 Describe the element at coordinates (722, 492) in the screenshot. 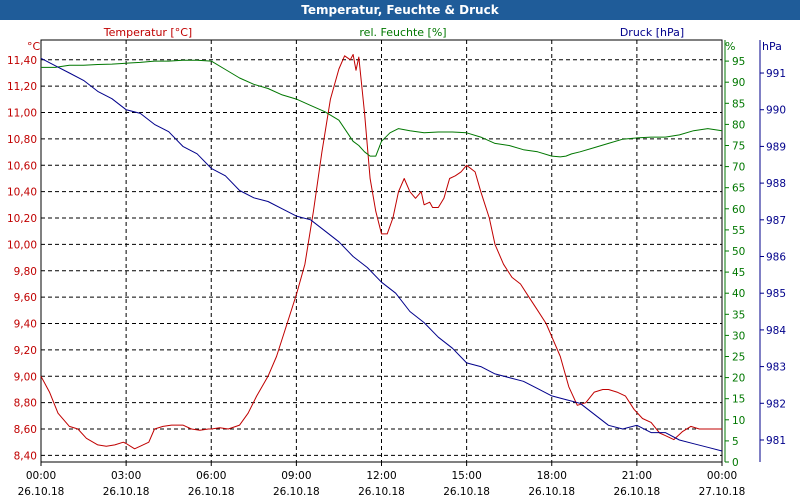

I see `x-tick-label-date: 27.10.18` at that location.